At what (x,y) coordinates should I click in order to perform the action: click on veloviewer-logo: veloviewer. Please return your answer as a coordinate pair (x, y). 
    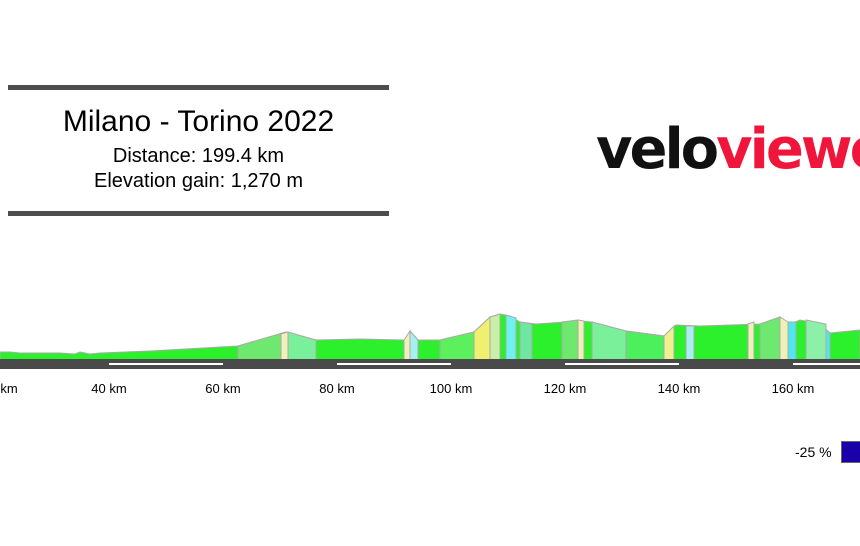
    Looking at the image, I should click on (728, 150).